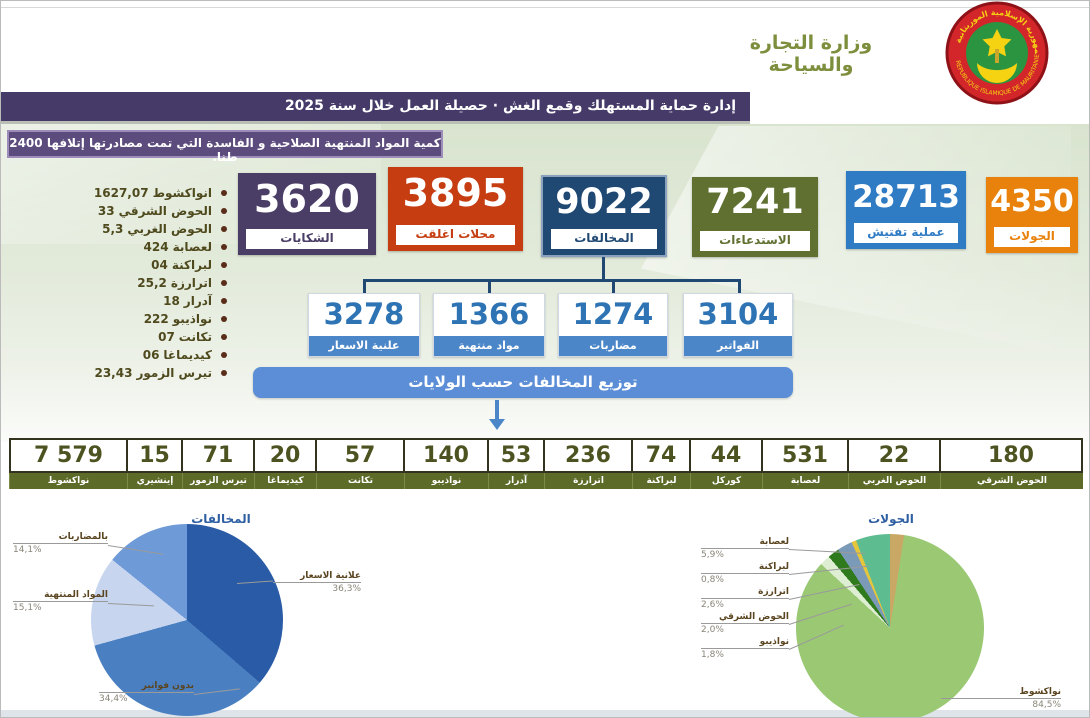  What do you see at coordinates (455, 193) in the screenshot?
I see `stat-value: 3895` at bounding box center [455, 193].